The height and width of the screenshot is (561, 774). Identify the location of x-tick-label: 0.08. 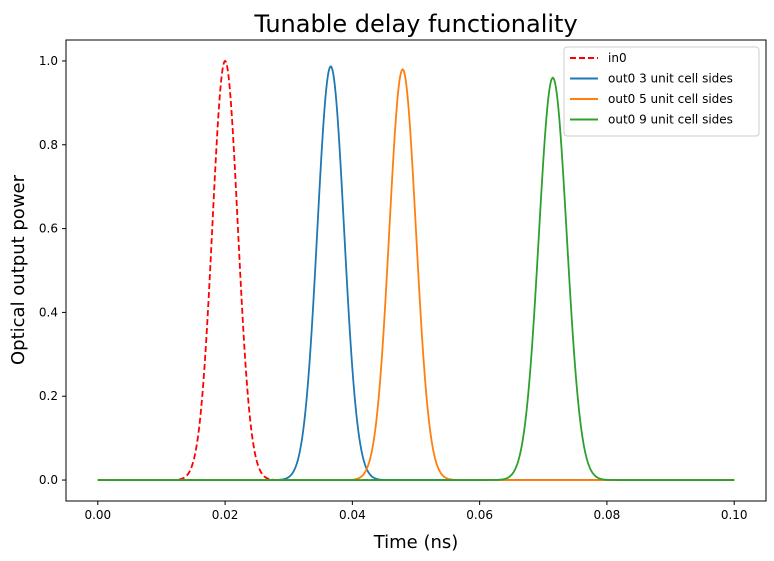
(607, 515).